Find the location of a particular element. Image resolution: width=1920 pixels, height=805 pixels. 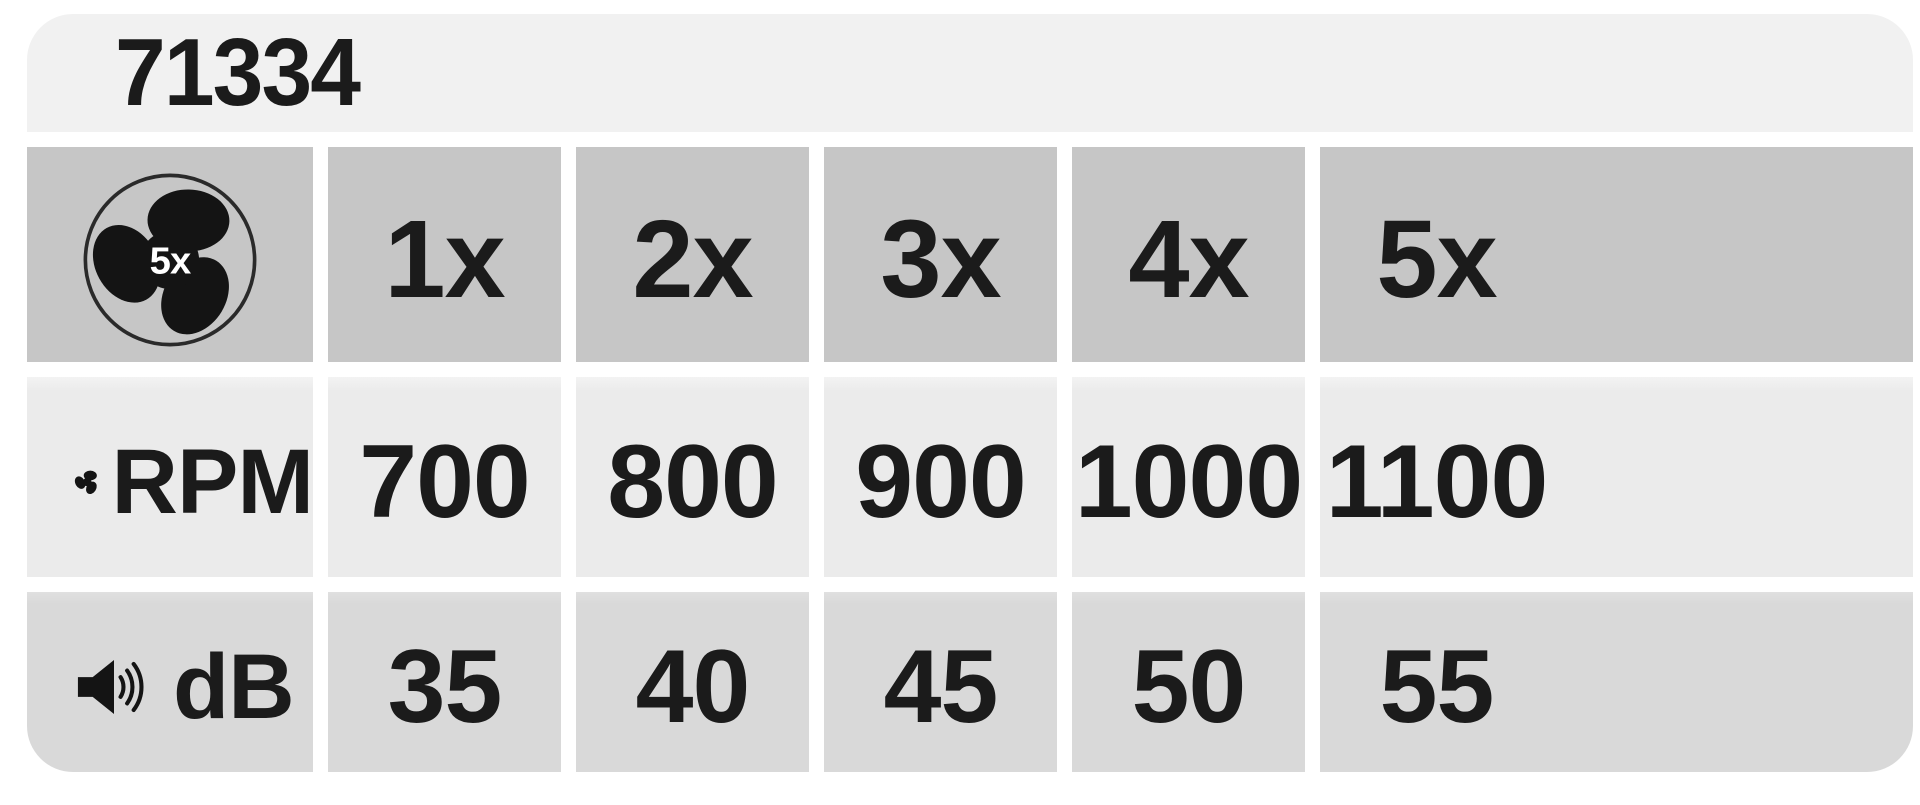

column-header-3x: 3x is located at coordinates (940, 254).